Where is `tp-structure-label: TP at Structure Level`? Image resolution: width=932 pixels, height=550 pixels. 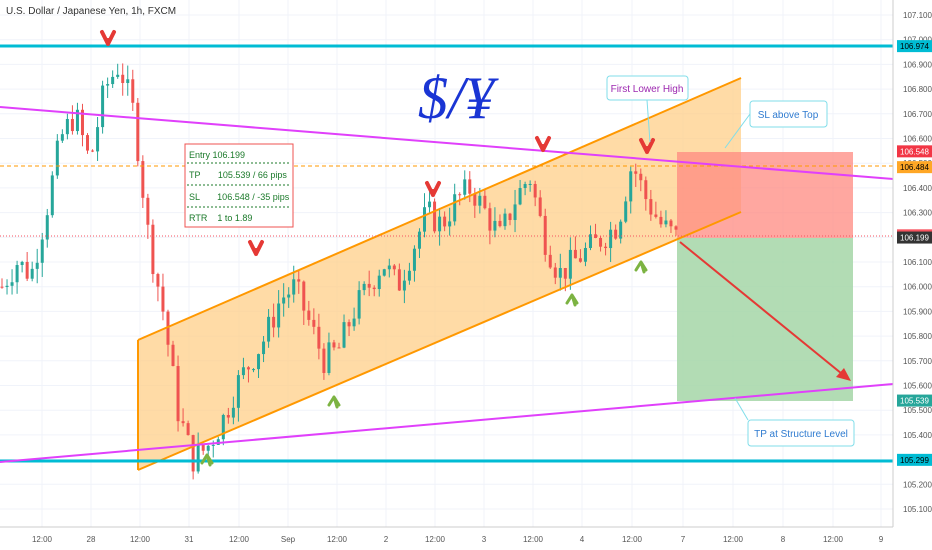
tp-structure-label: TP at Structure Level is located at coordinates (801, 434).